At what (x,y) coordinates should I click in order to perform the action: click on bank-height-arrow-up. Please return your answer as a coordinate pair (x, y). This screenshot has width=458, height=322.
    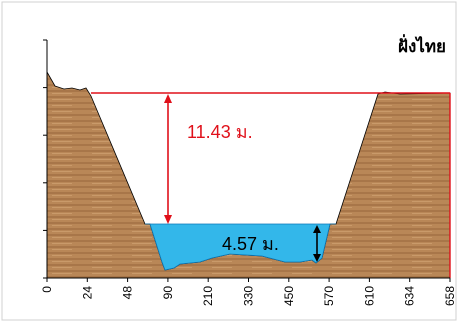
    Looking at the image, I should click on (168, 98).